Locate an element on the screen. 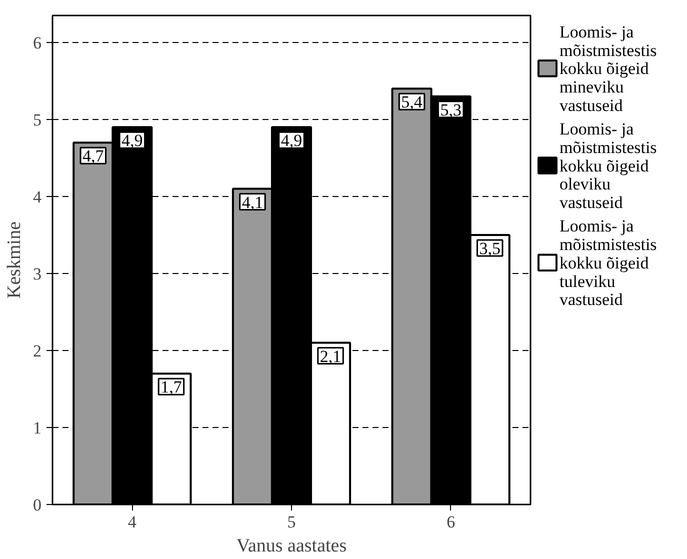 Image resolution: width=687 pixels, height=559 pixels. y-tick-label: 2 is located at coordinates (37, 350).